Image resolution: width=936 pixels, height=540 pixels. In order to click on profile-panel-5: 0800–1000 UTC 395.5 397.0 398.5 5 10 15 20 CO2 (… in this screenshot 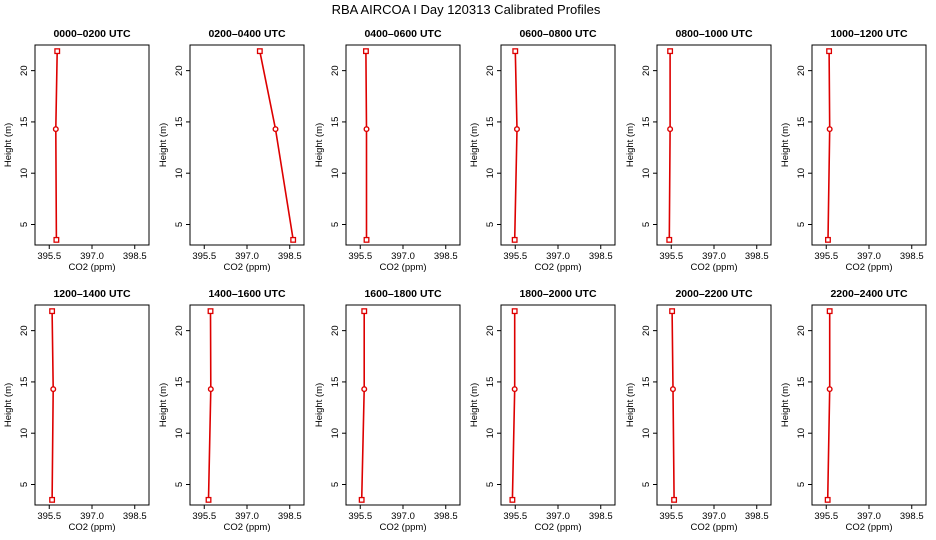, I will do `click(698, 150)`.